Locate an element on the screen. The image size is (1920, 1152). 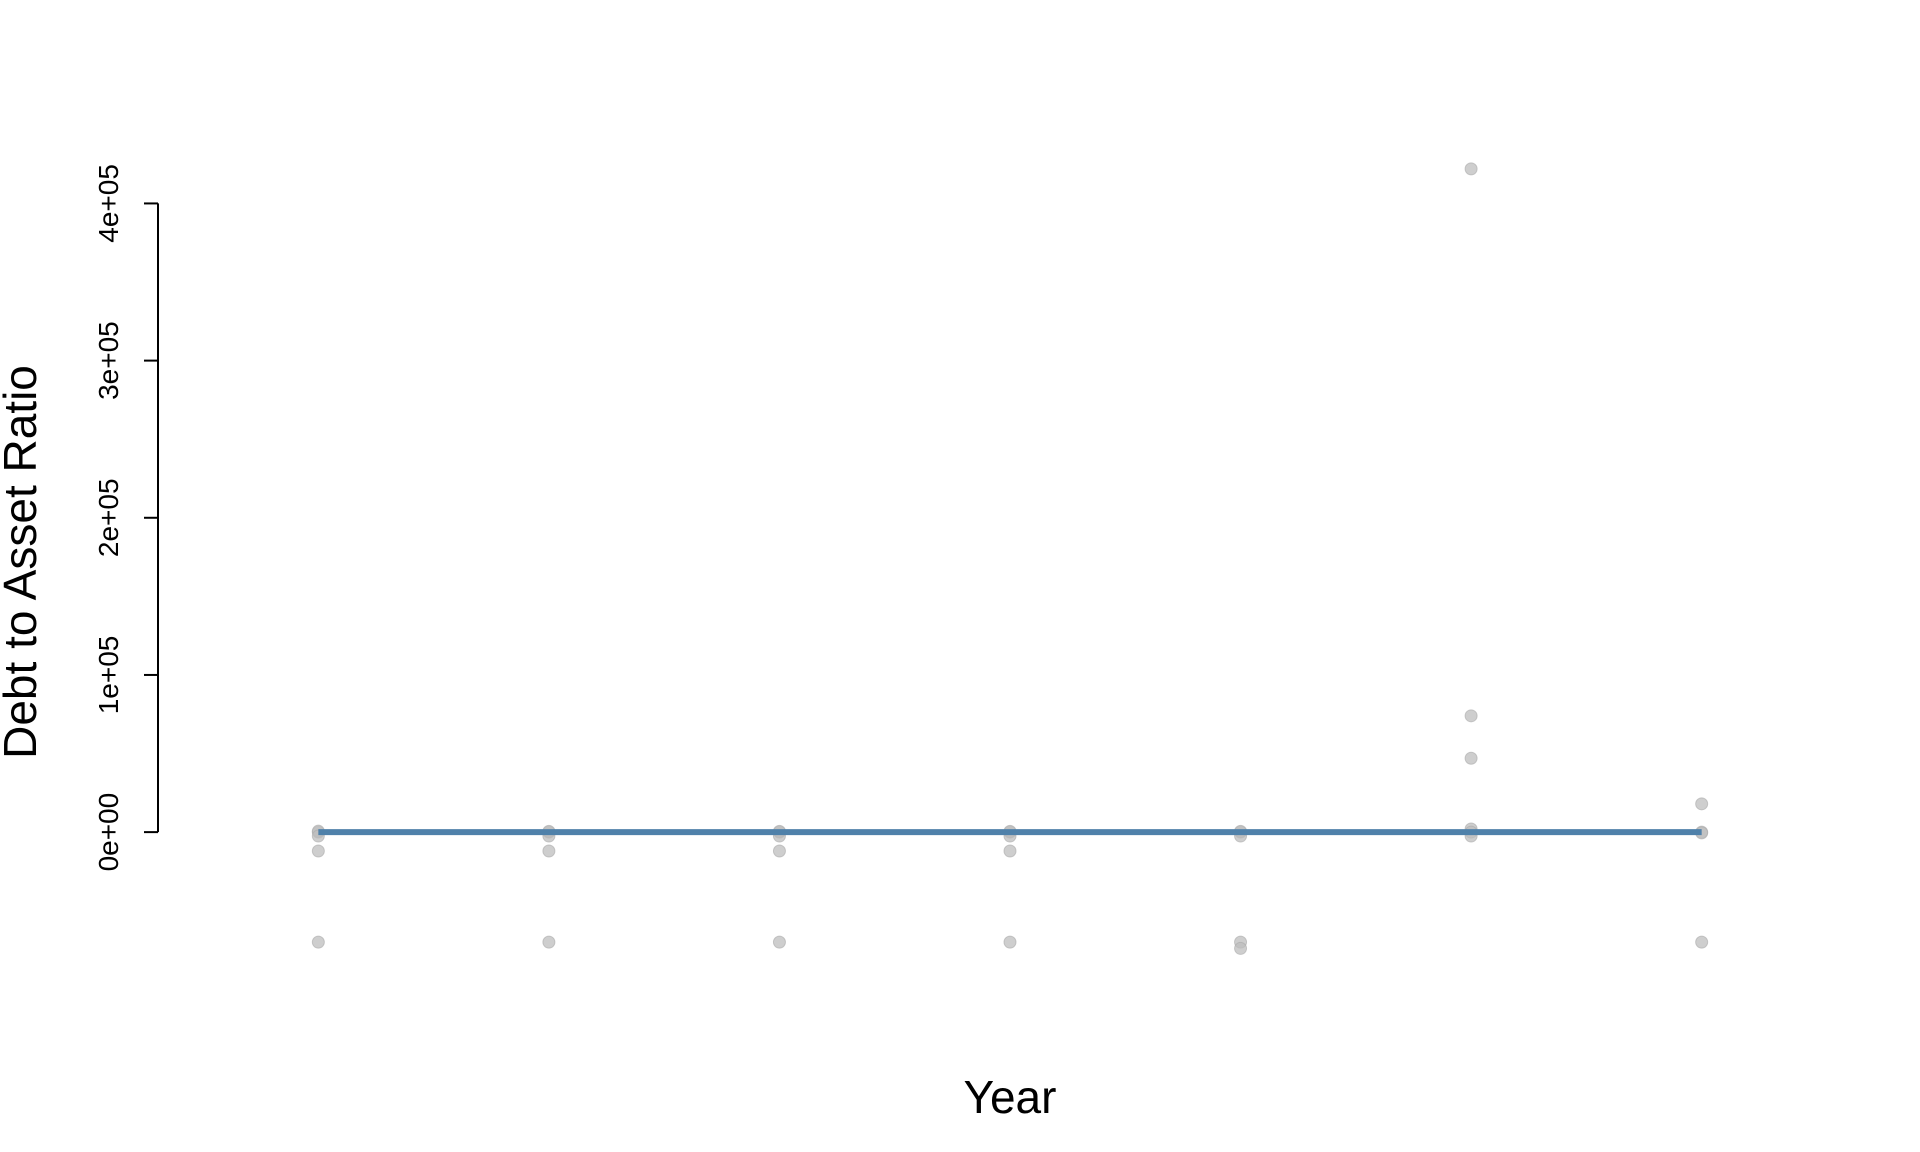
y-tick-label: 1e+05 is located at coordinates (108, 675).